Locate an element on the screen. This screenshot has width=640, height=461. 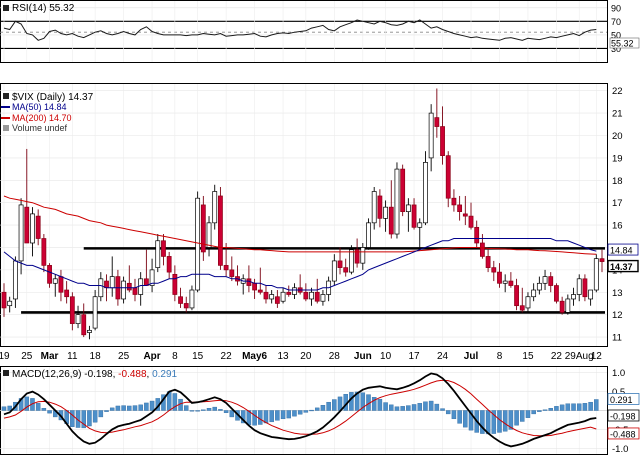
rsi-value-text: 55.32 is located at coordinates (622, 44).